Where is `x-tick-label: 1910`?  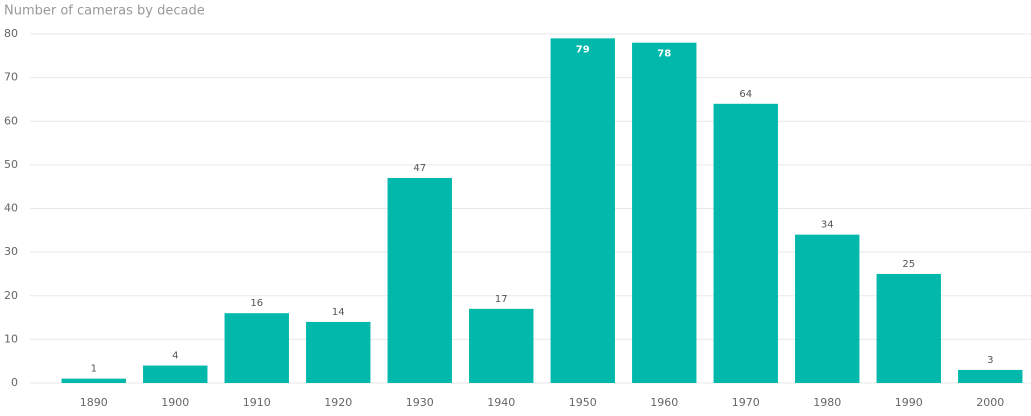 x-tick-label: 1910 is located at coordinates (257, 402).